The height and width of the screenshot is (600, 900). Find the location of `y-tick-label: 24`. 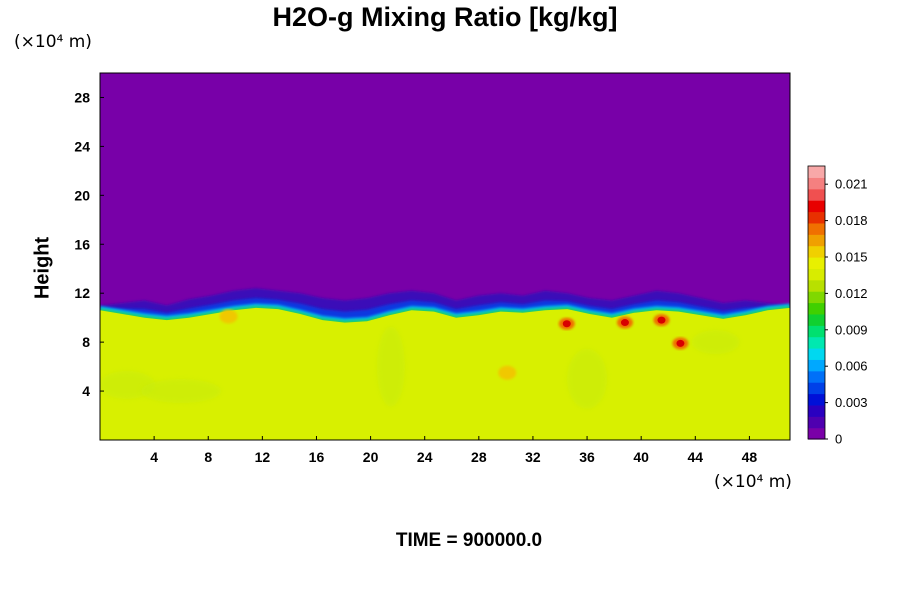

y-tick-label: 24 is located at coordinates (82, 146).